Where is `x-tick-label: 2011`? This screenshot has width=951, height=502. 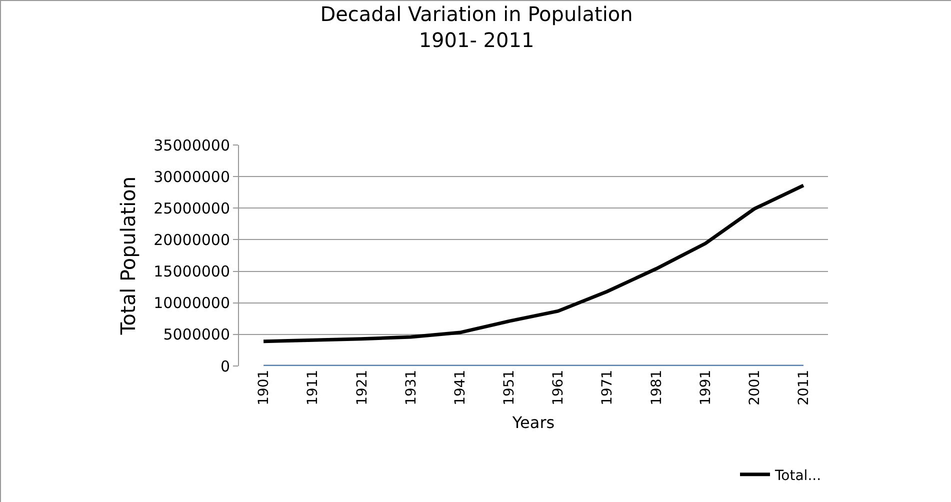
x-tick-label: 2011 is located at coordinates (804, 388).